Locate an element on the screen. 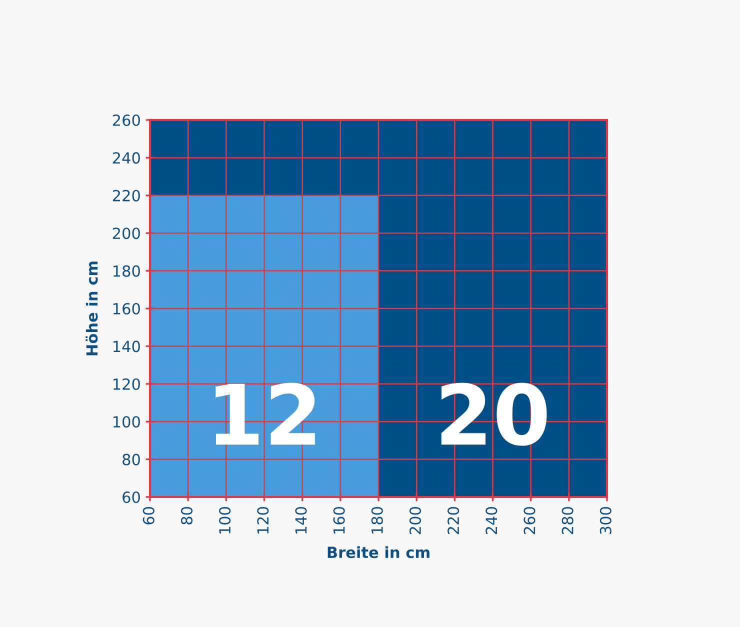 This screenshot has height=627, width=740. y-tick-label: 80 is located at coordinates (131, 460).